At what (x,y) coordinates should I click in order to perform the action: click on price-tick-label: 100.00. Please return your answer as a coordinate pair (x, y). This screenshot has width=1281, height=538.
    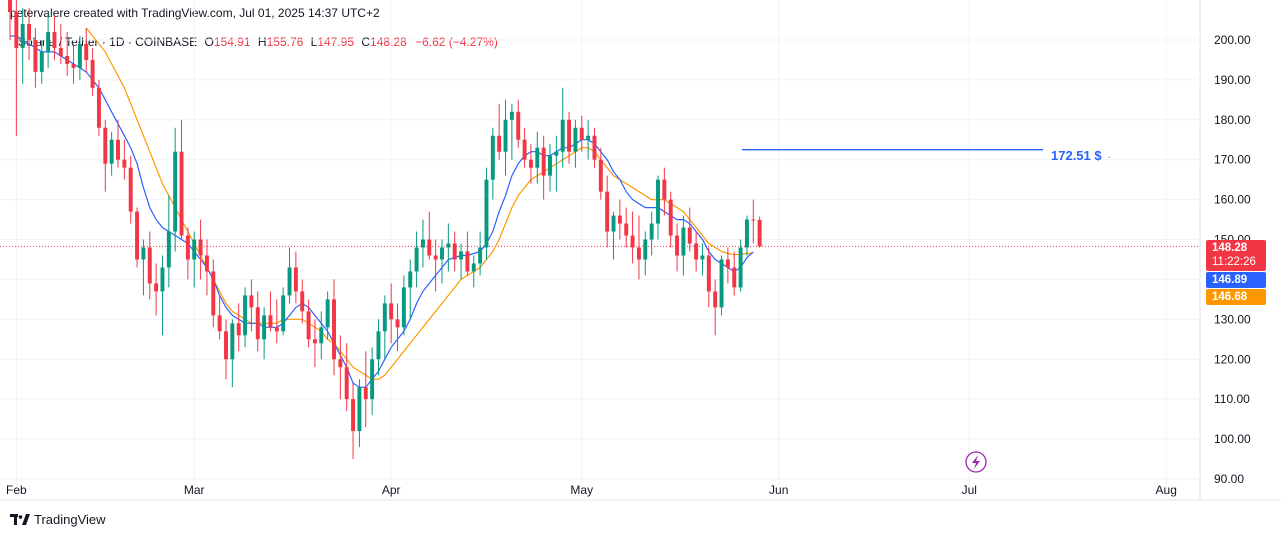
    Looking at the image, I should click on (1232, 439).